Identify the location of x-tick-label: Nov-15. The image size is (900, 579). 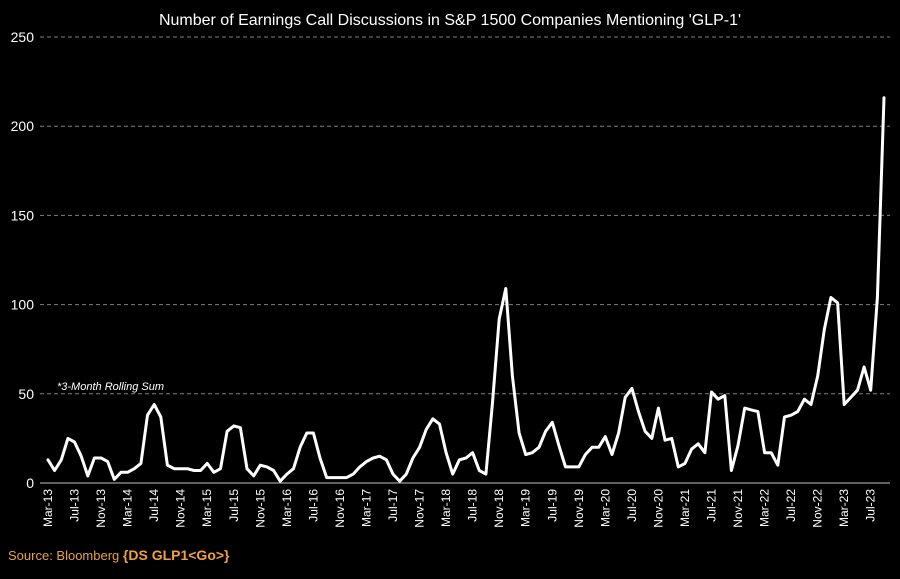
(260, 508).